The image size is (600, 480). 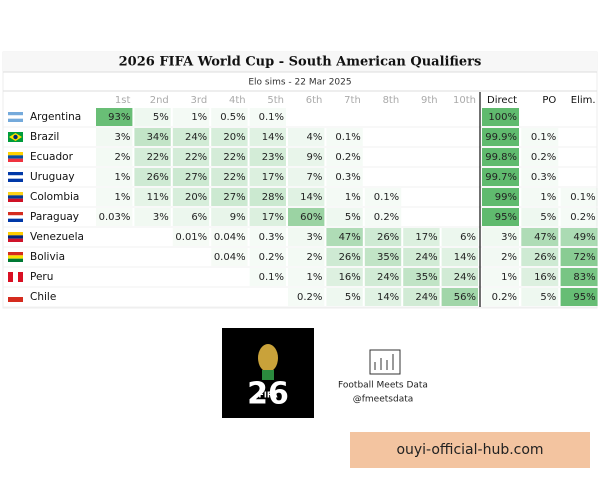 What do you see at coordinates (315, 177) in the screenshot?
I see `cell: 7%` at bounding box center [315, 177].